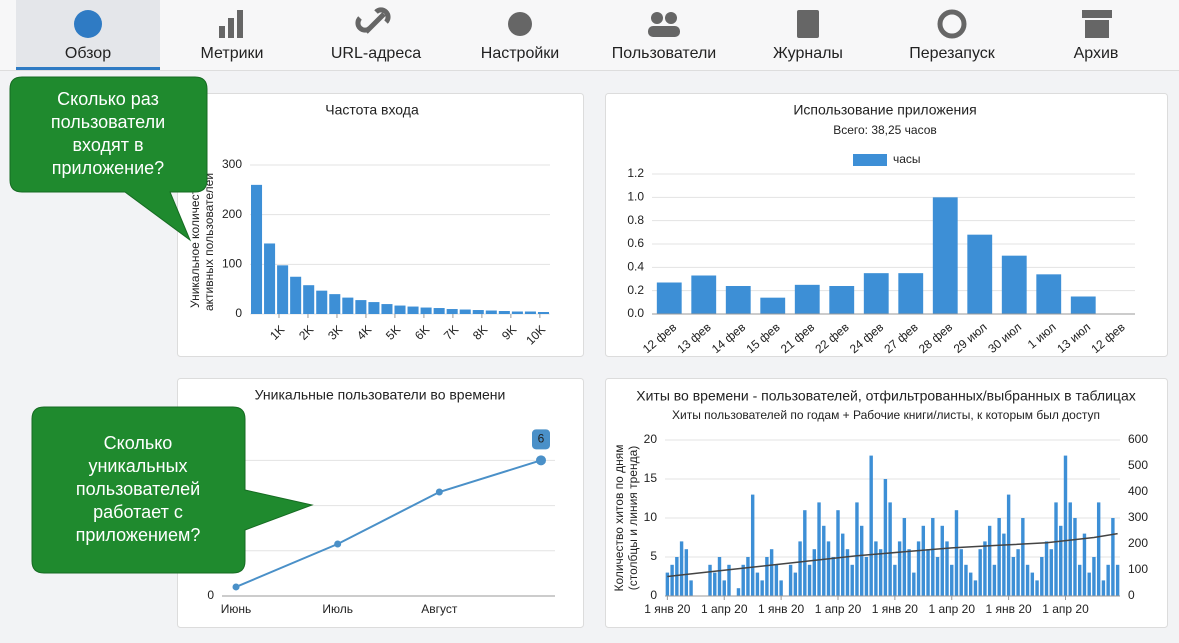 The width and height of the screenshot is (1179, 643). What do you see at coordinates (1096, 53) in the screenshot?
I see `nav-tab: Архив` at bounding box center [1096, 53].